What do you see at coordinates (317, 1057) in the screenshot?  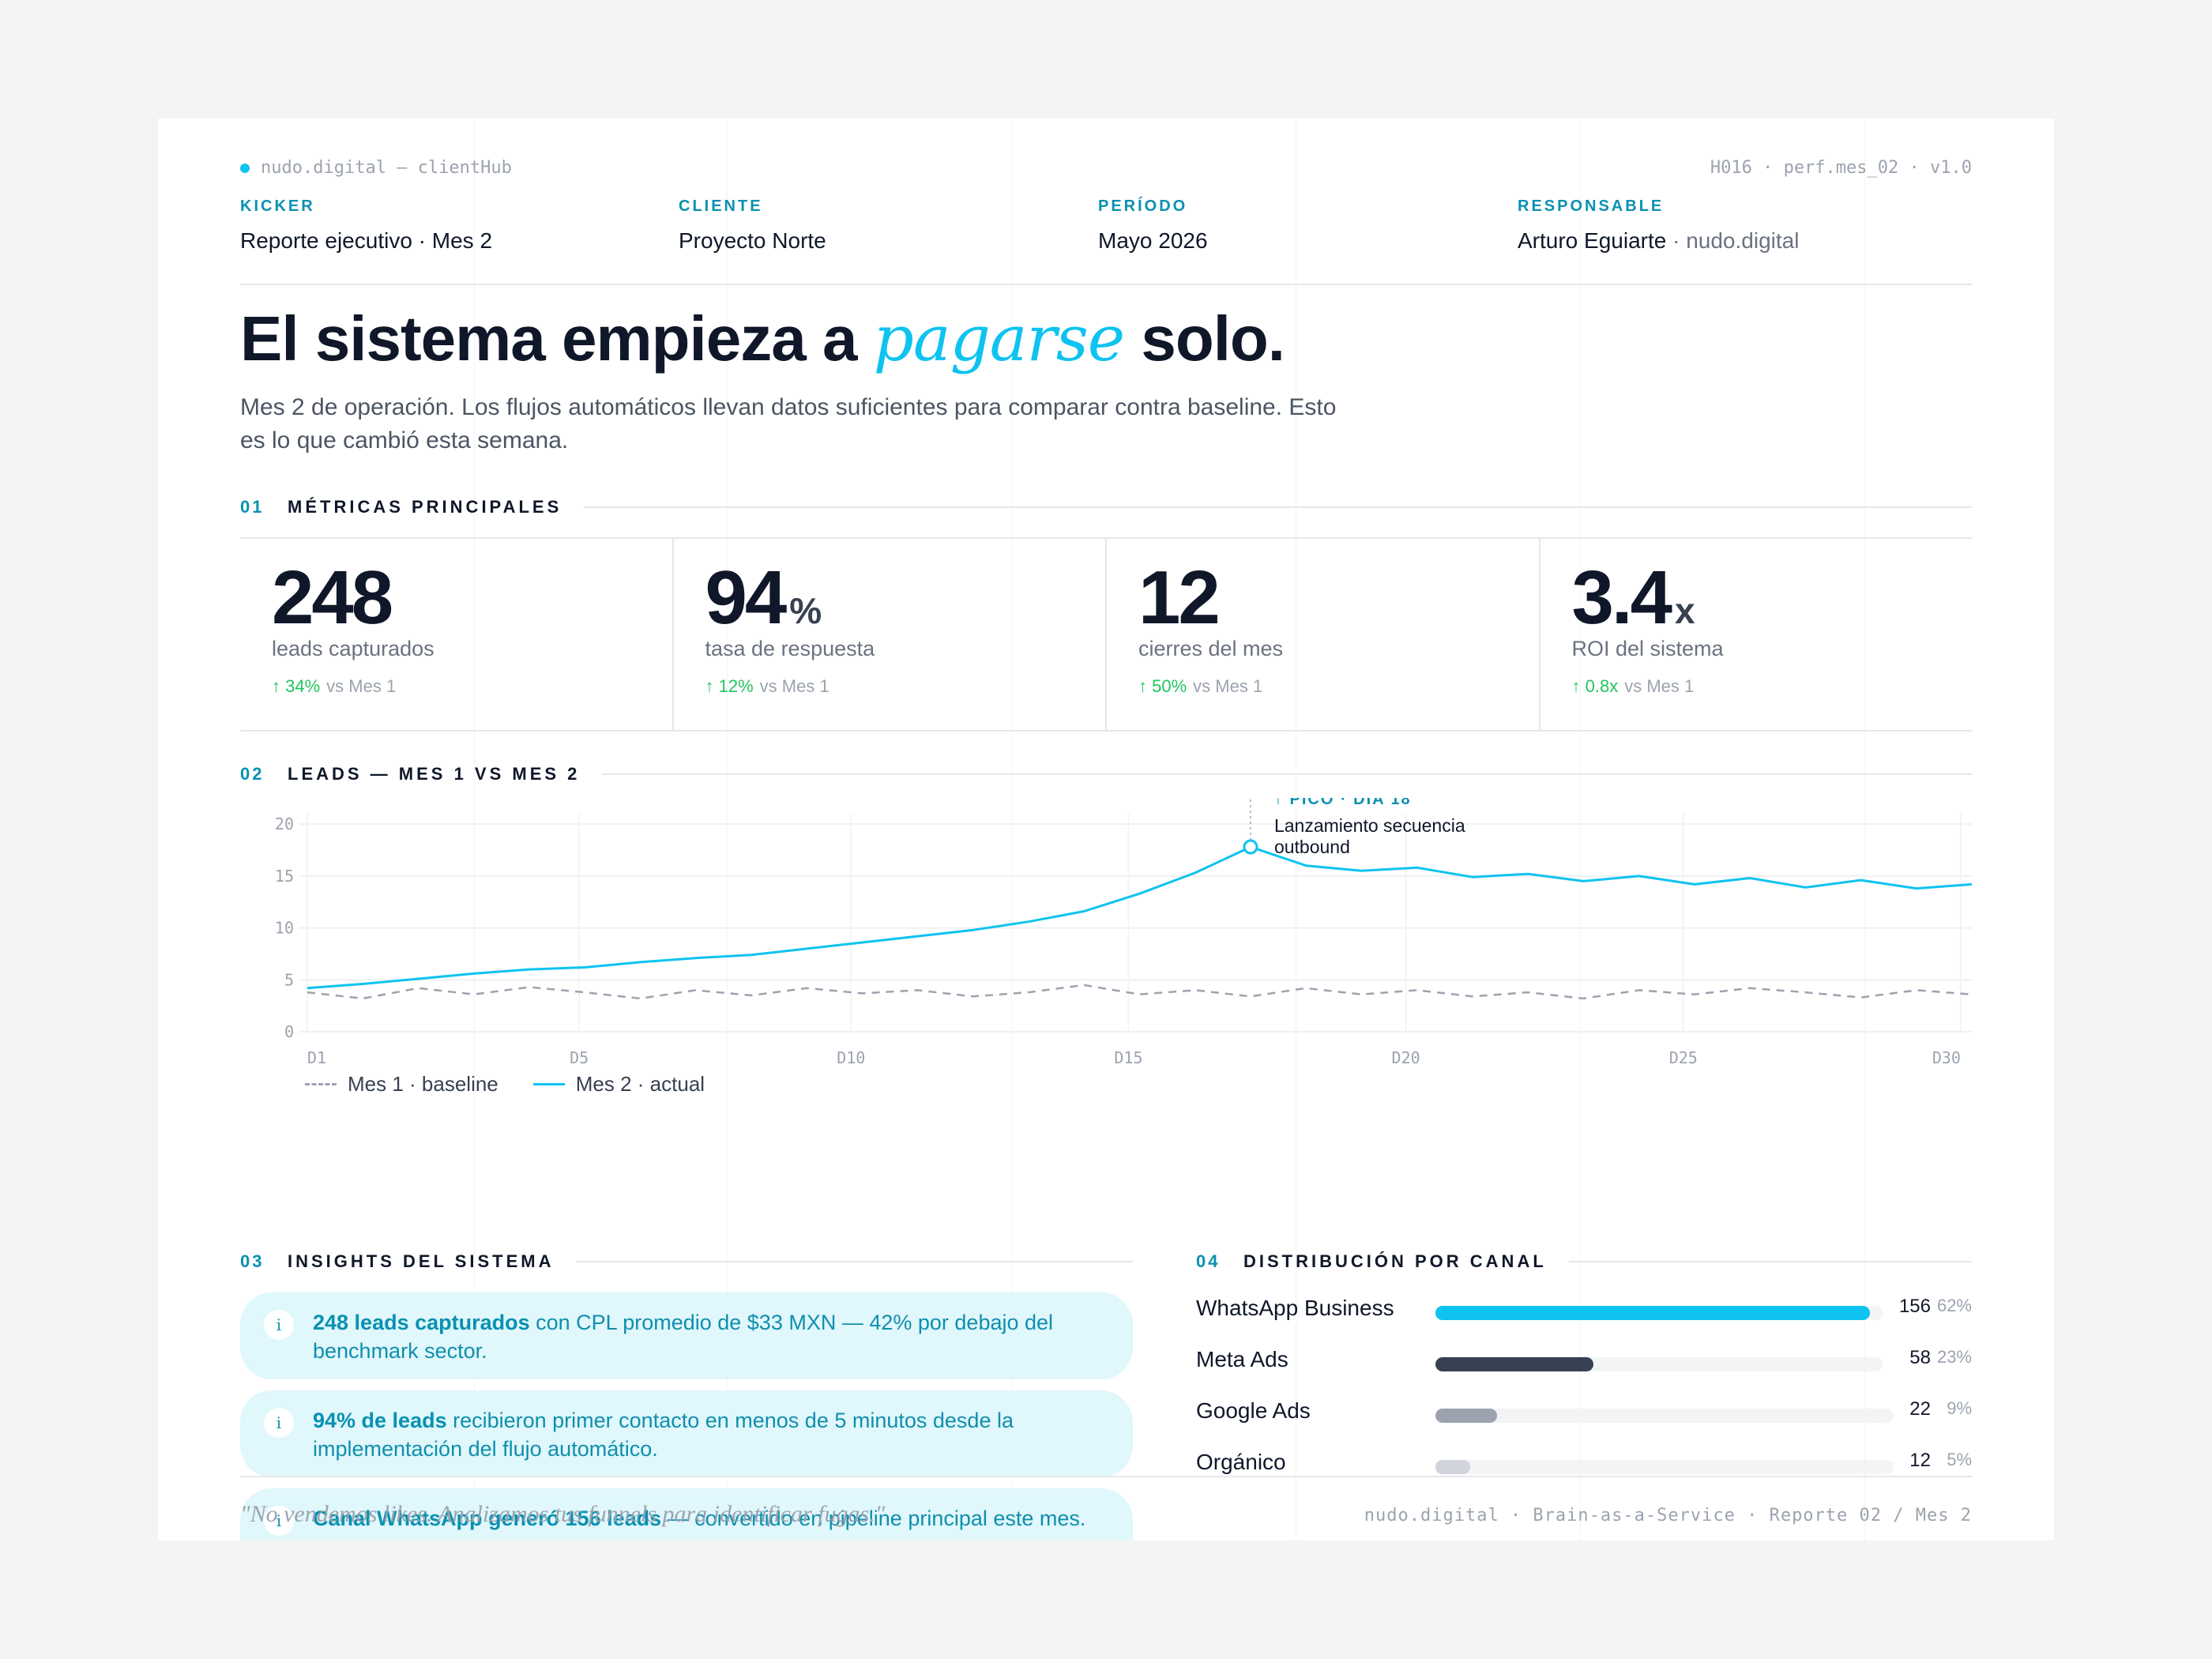 I see `x-tick-label: D1` at bounding box center [317, 1057].